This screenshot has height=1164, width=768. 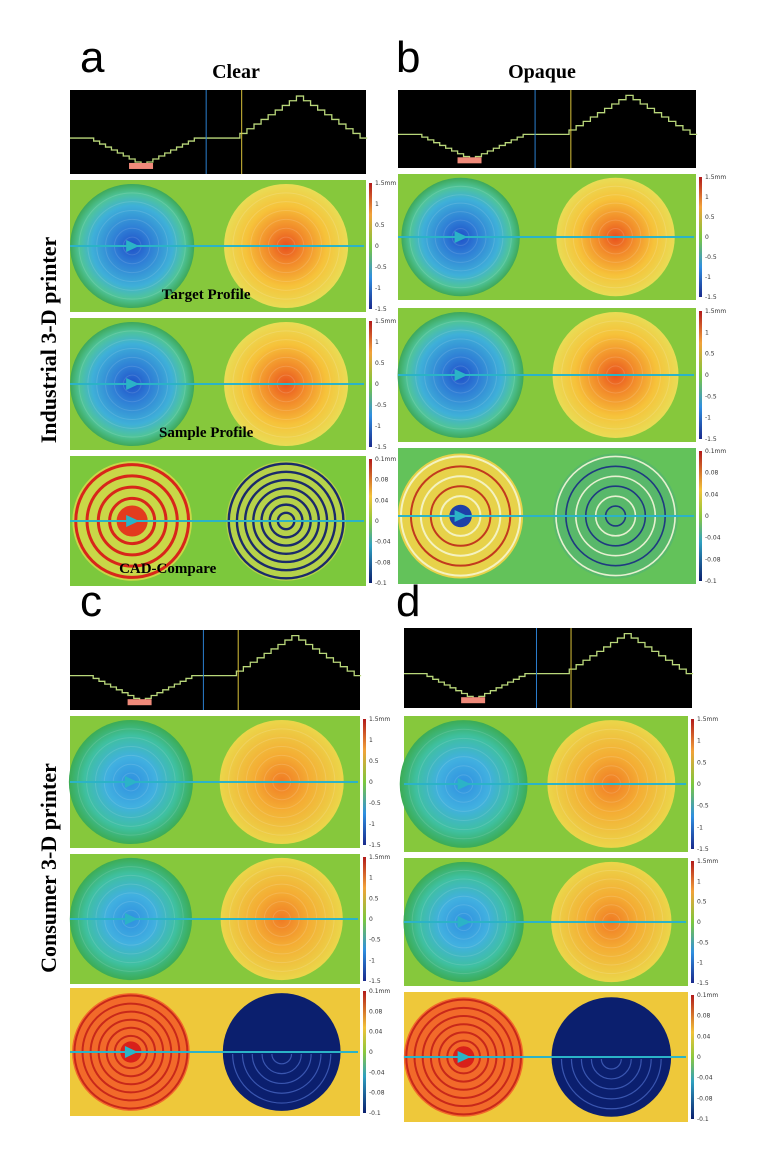 I want to click on colorbar-b-target: 1.5mm 1 0.5 0 -0.5 -1 -1.5, so click(x=712, y=237).